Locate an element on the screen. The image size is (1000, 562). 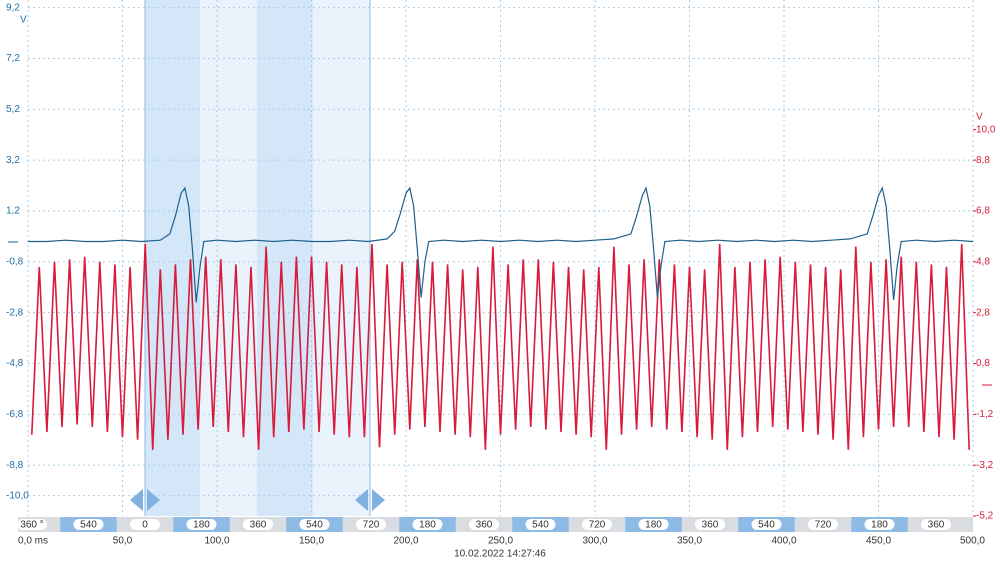
x-tick-label: 400,0 is located at coordinates (783, 541).